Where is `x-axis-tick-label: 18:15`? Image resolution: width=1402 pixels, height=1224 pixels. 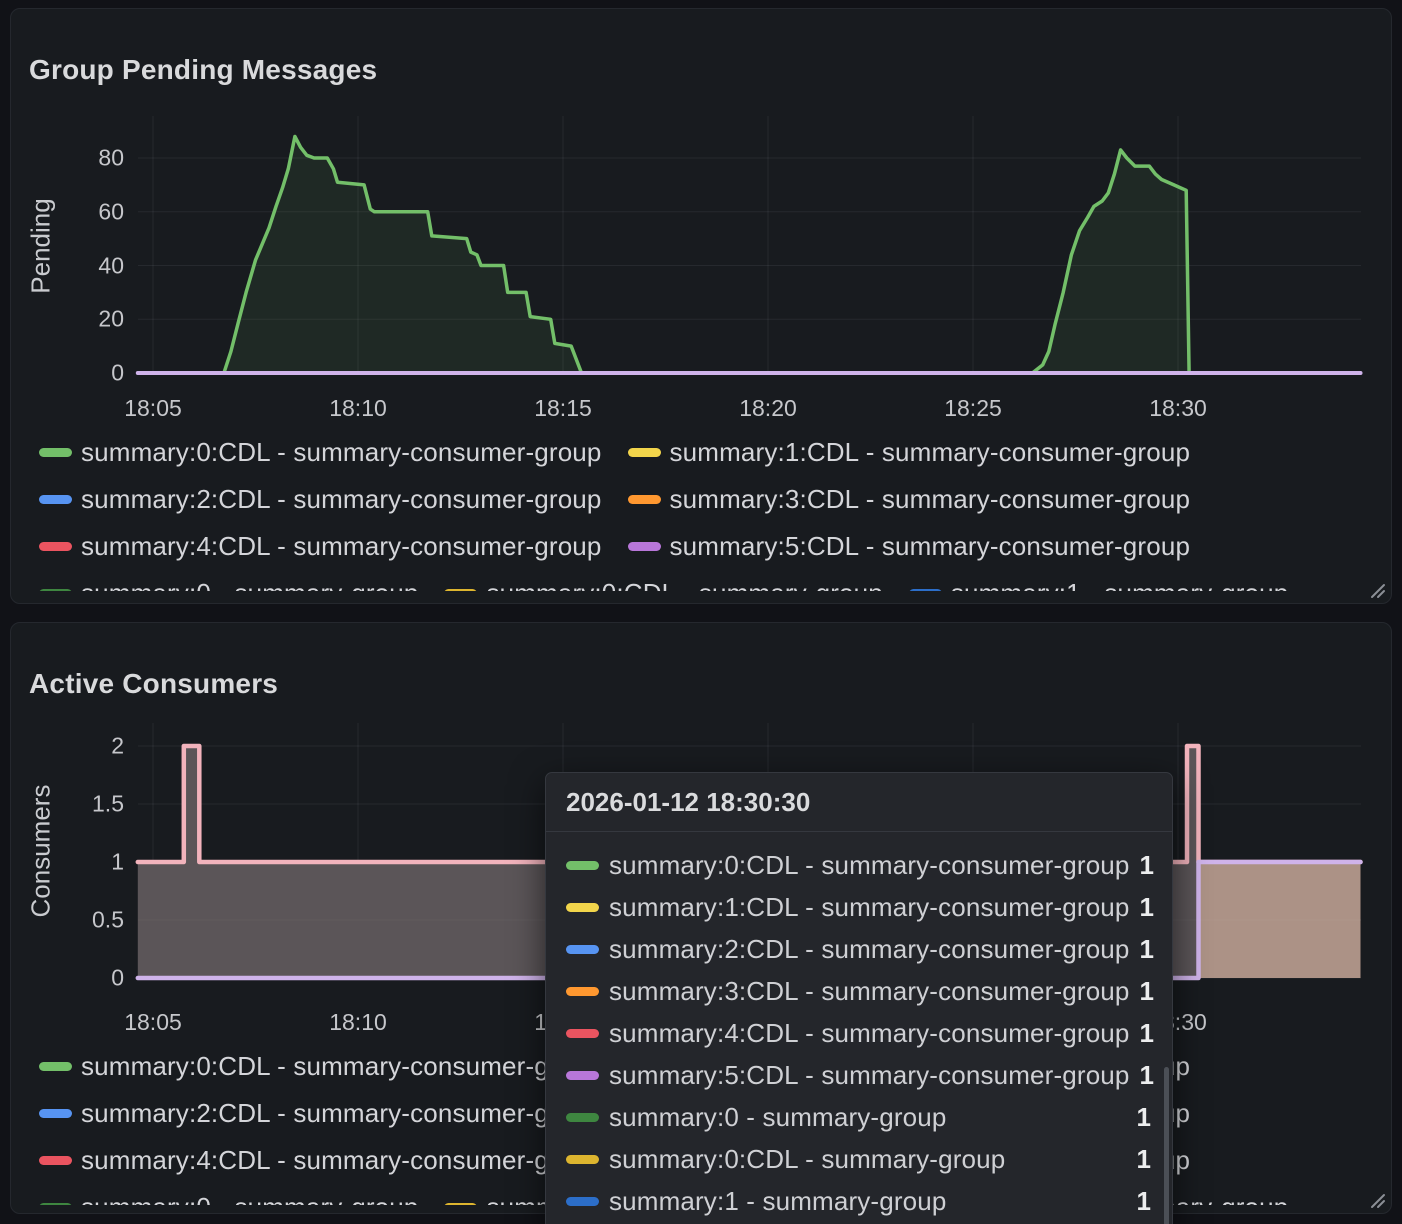
x-axis-tick-label: 18:15 is located at coordinates (563, 408).